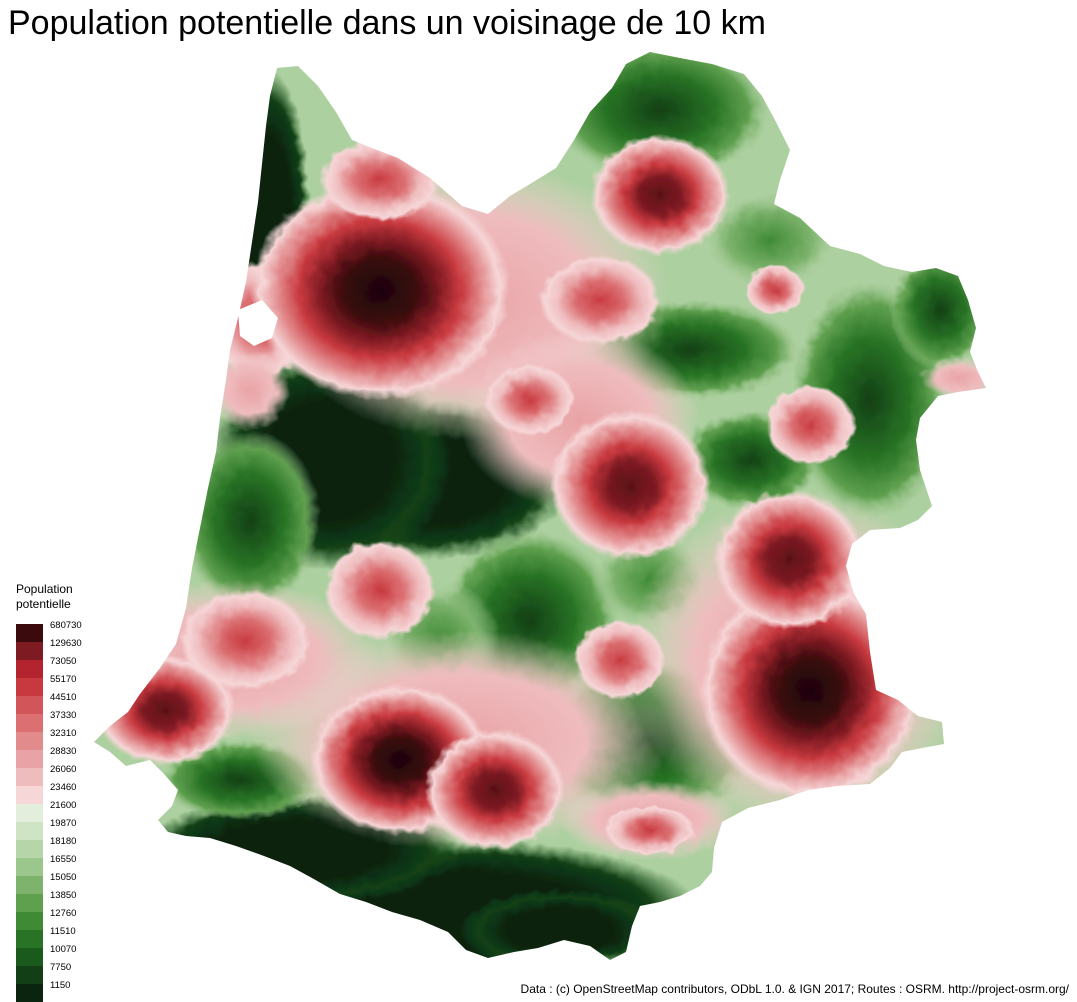 This screenshot has height=1002, width=1077. Describe the element at coordinates (63, 877) in the screenshot. I see `legend-label: 15050` at that location.